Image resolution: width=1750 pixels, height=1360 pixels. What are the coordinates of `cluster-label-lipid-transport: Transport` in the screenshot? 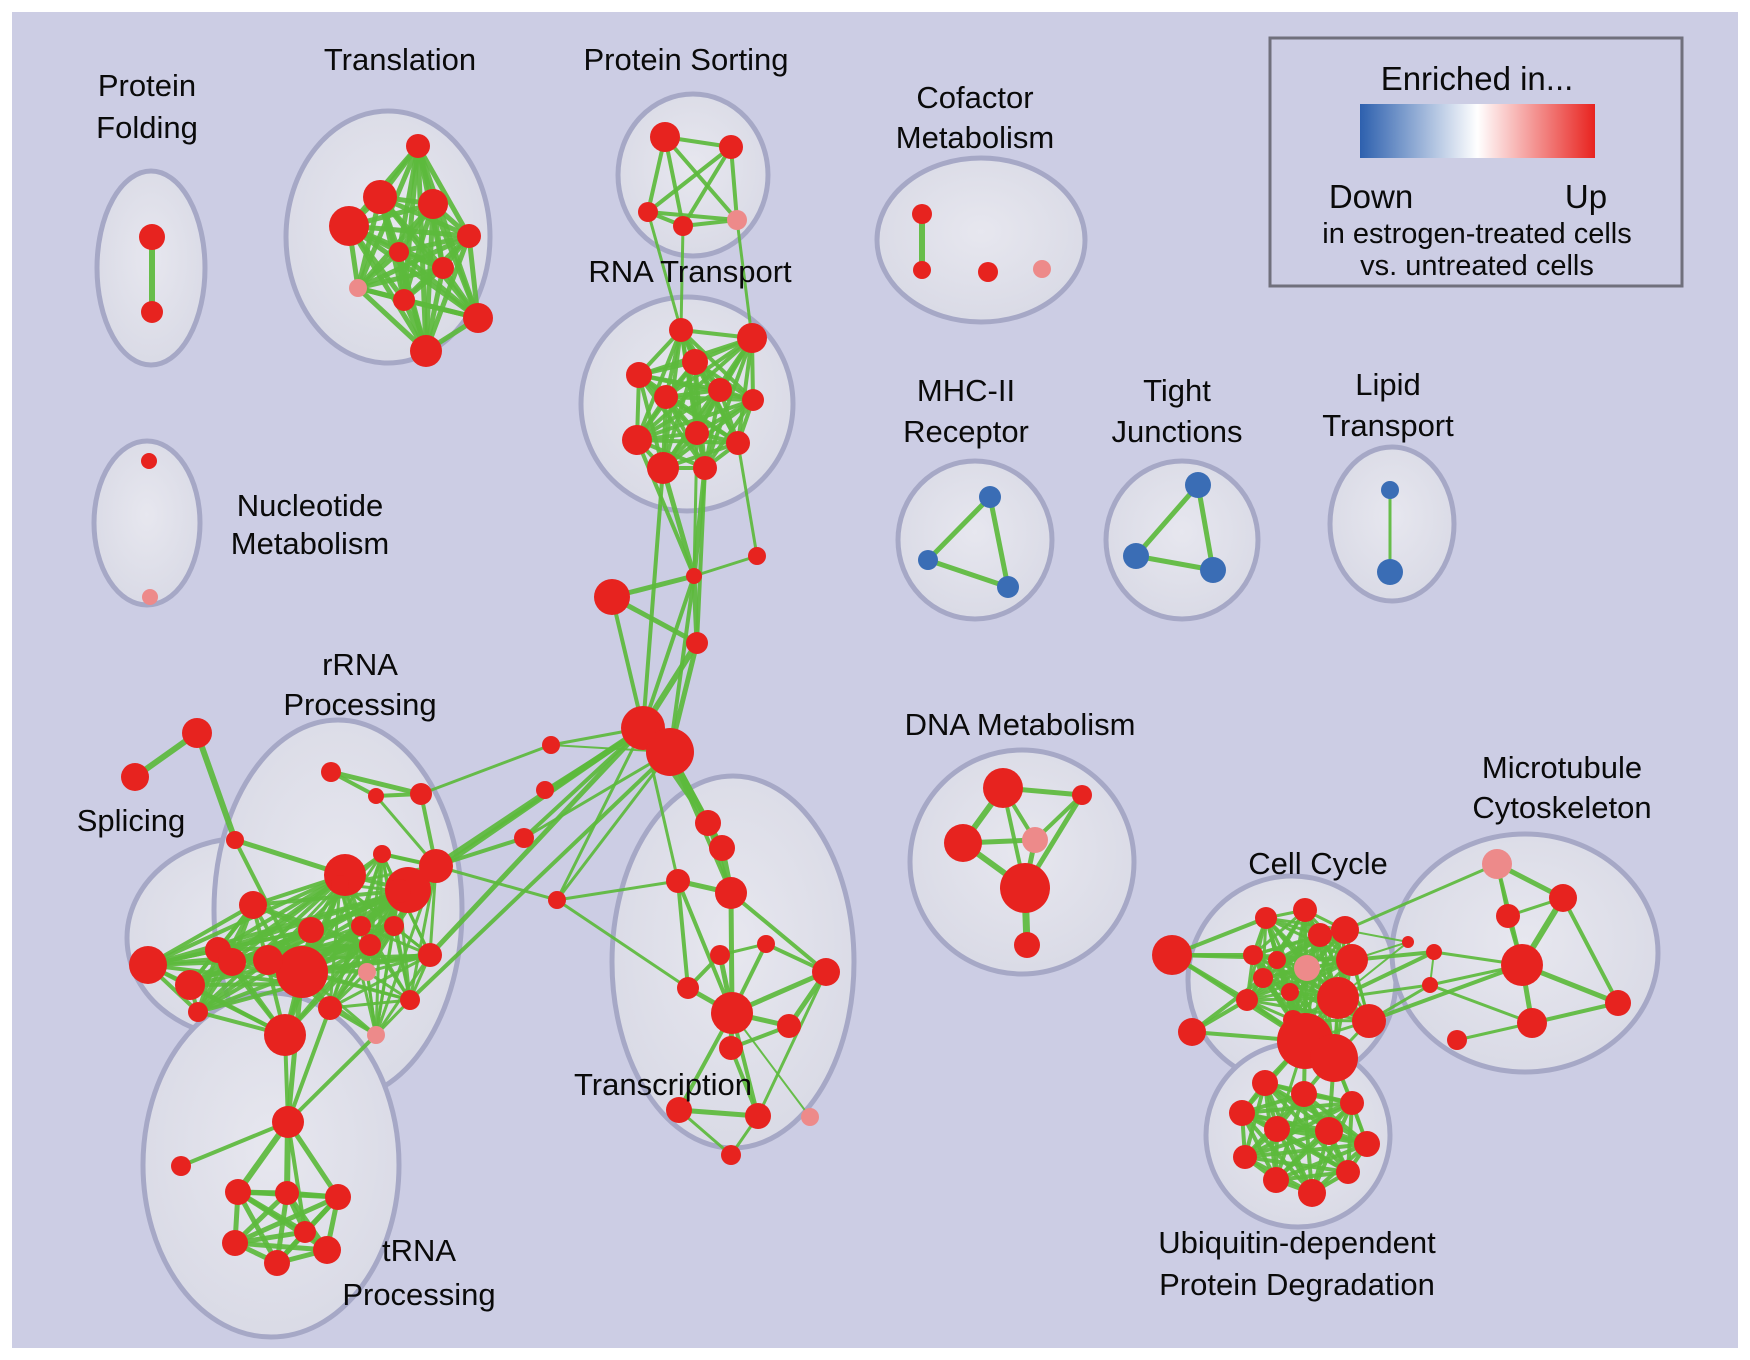 It's located at (1388, 425).